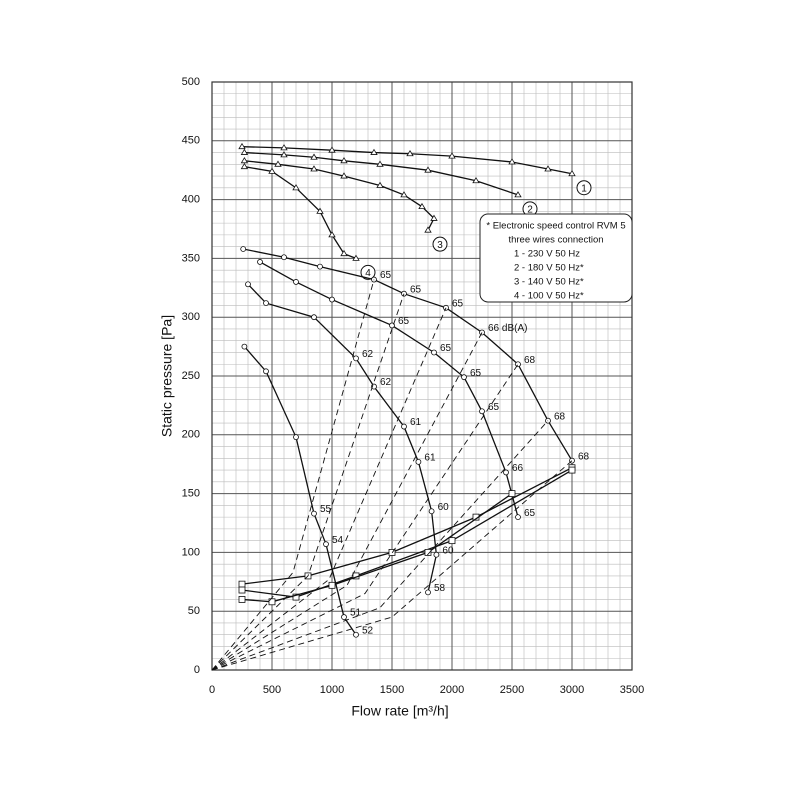 The image size is (800, 805). I want to click on curve-id: 1, so click(584, 188).